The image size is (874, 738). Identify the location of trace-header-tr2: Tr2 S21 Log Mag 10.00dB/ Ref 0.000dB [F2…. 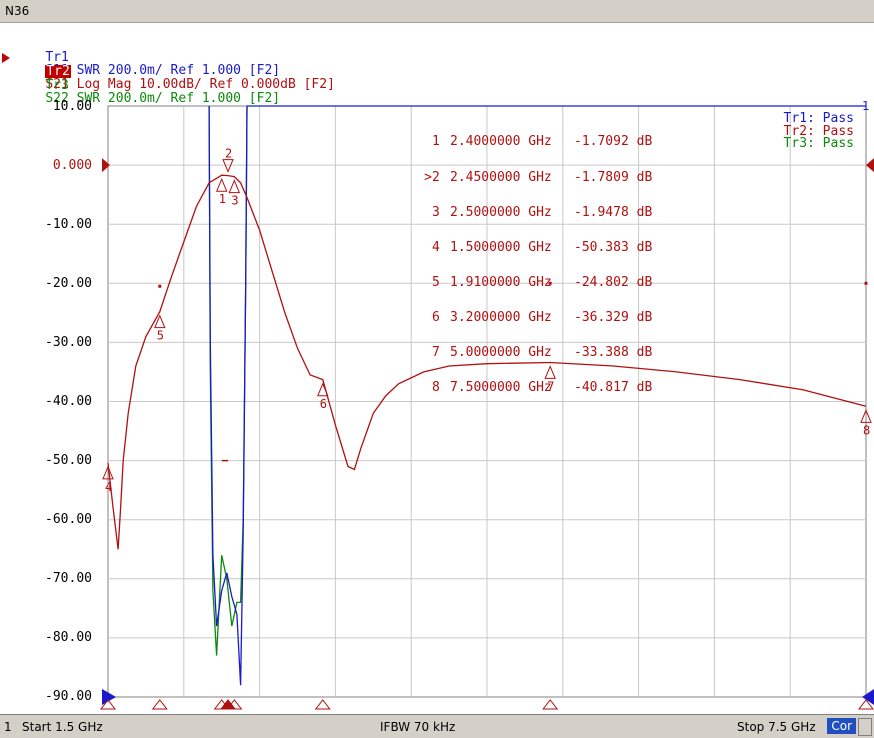
(174, 78).